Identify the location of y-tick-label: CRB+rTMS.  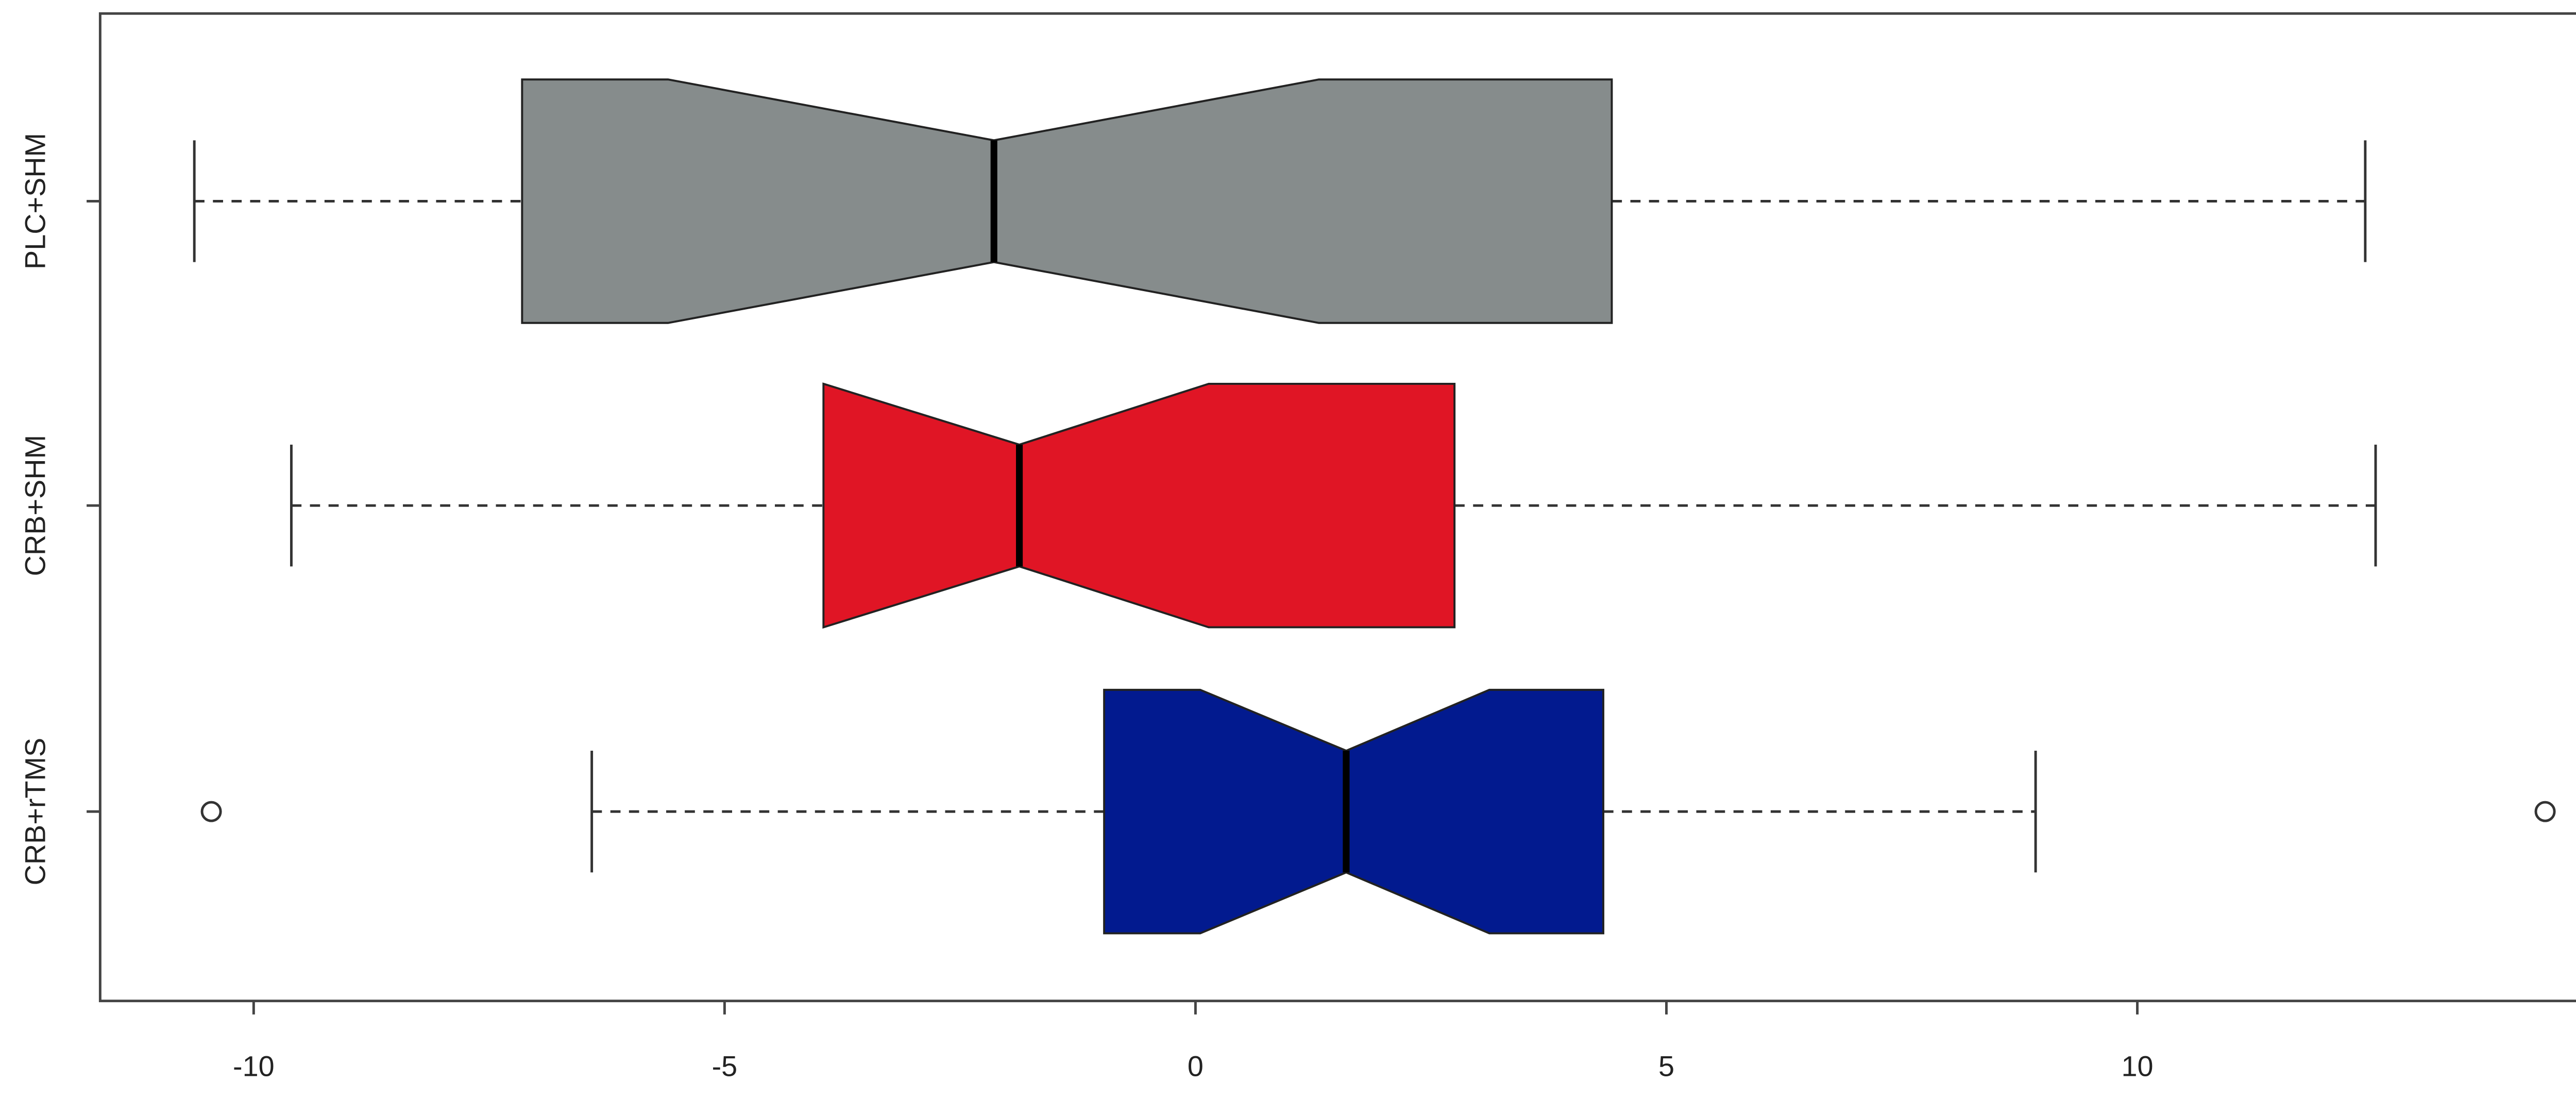
(36, 812).